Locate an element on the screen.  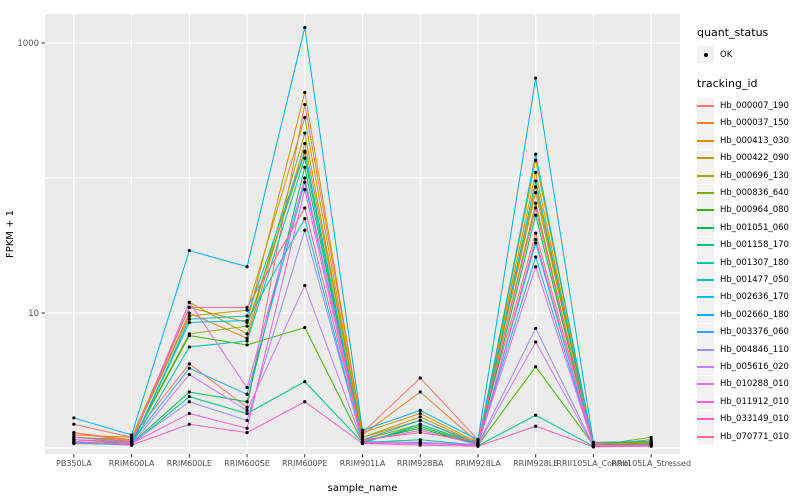
legend-item-label: Hb_004846_110 is located at coordinates (754, 349).